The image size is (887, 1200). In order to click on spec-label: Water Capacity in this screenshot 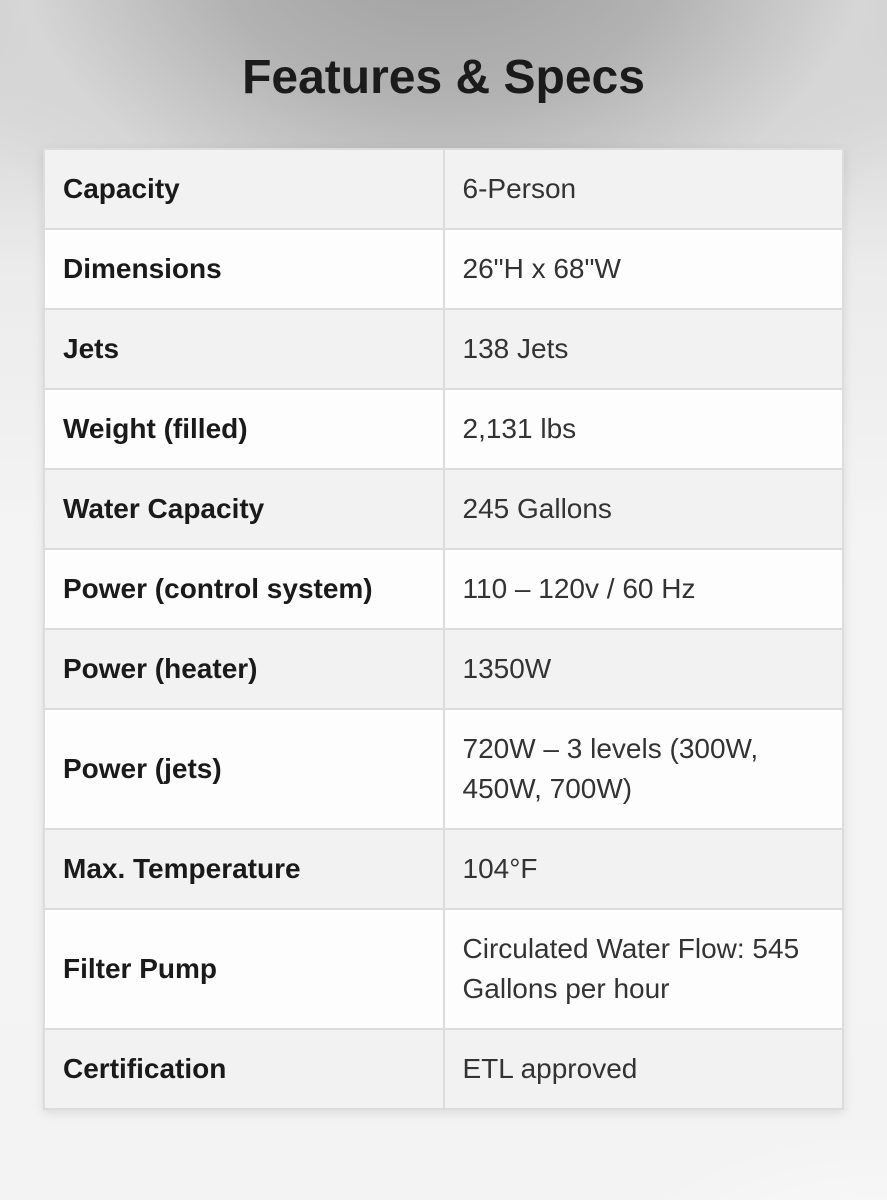, I will do `click(244, 509)`.